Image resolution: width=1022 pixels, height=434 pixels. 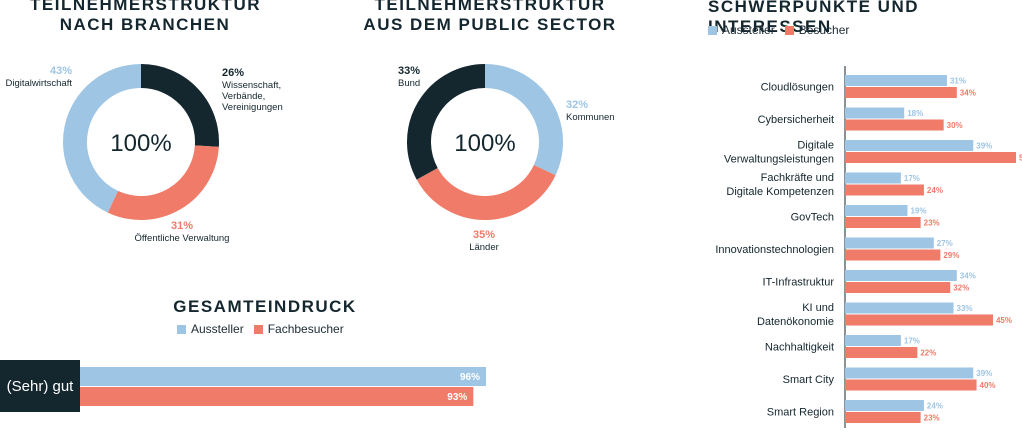 What do you see at coordinates (182, 226) in the screenshot?
I see `donut-branchen-value-label: 31%` at bounding box center [182, 226].